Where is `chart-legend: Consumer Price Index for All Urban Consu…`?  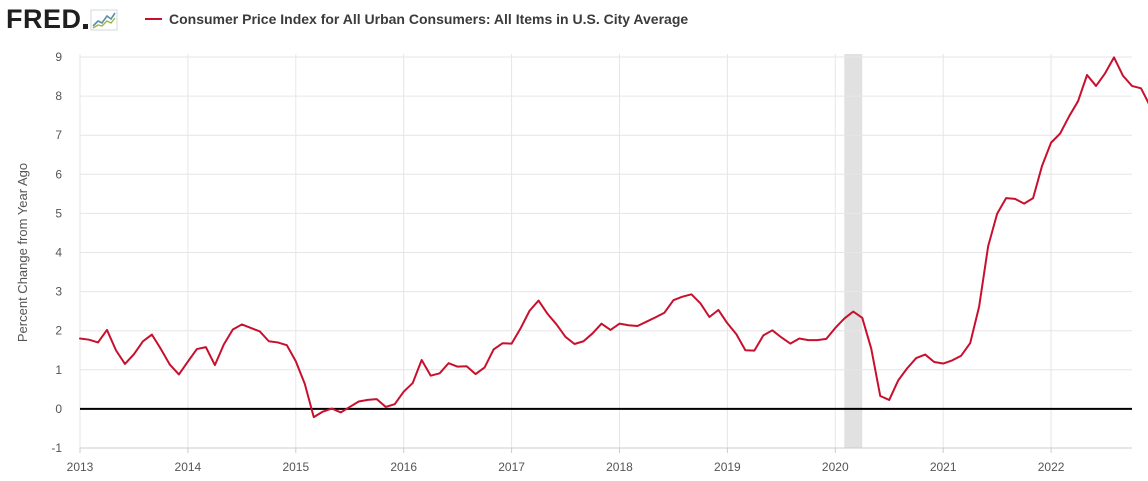
chart-legend: Consumer Price Index for All Urban Consu… is located at coordinates (416, 19).